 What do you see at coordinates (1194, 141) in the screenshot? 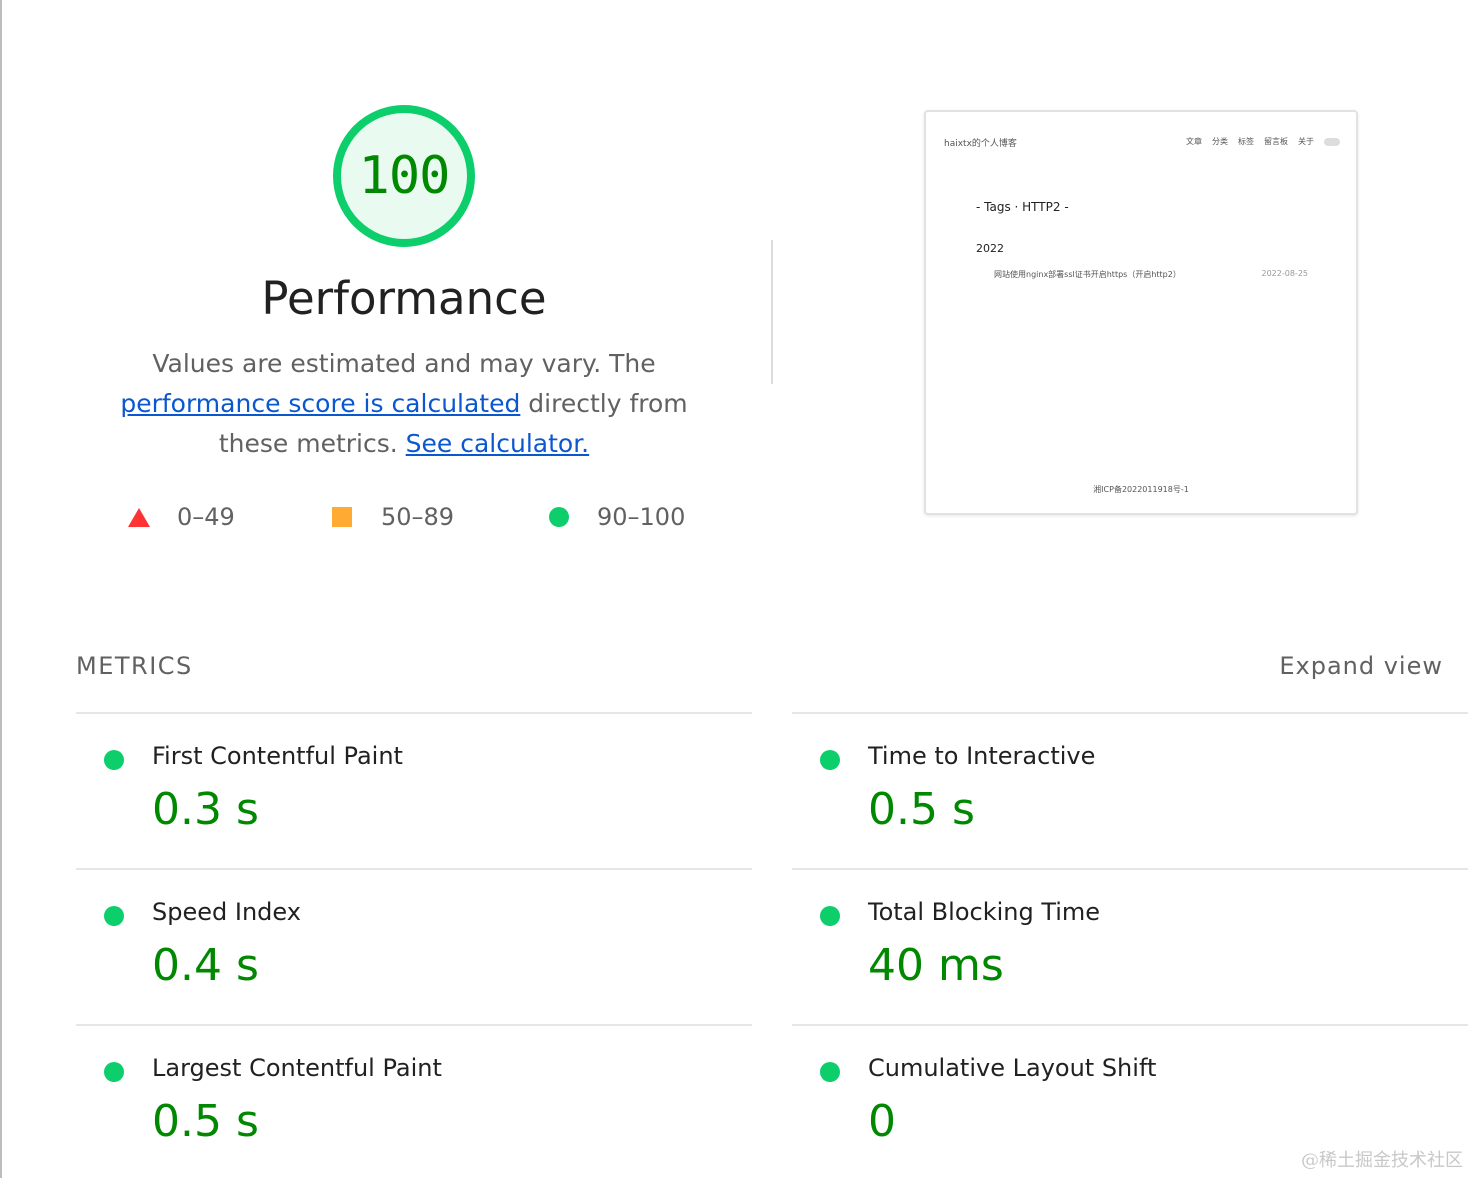
I see `screenshot-nav-item: 文章` at bounding box center [1194, 141].